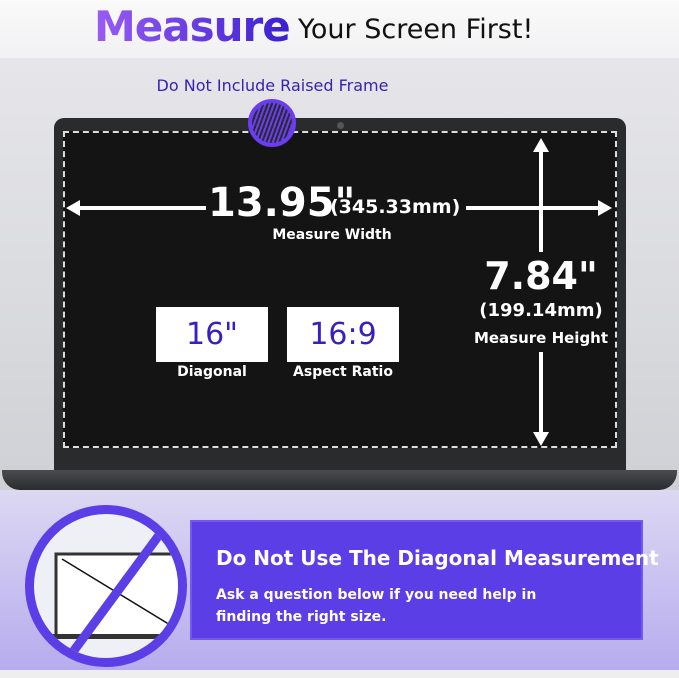  What do you see at coordinates (343, 334) in the screenshot?
I see `aspect-ratio-value: 16:9` at bounding box center [343, 334].